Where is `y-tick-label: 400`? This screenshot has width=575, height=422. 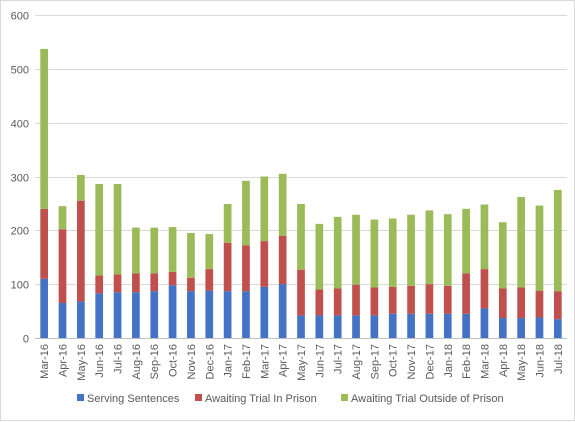
y-tick-label: 400 is located at coordinates (20, 125).